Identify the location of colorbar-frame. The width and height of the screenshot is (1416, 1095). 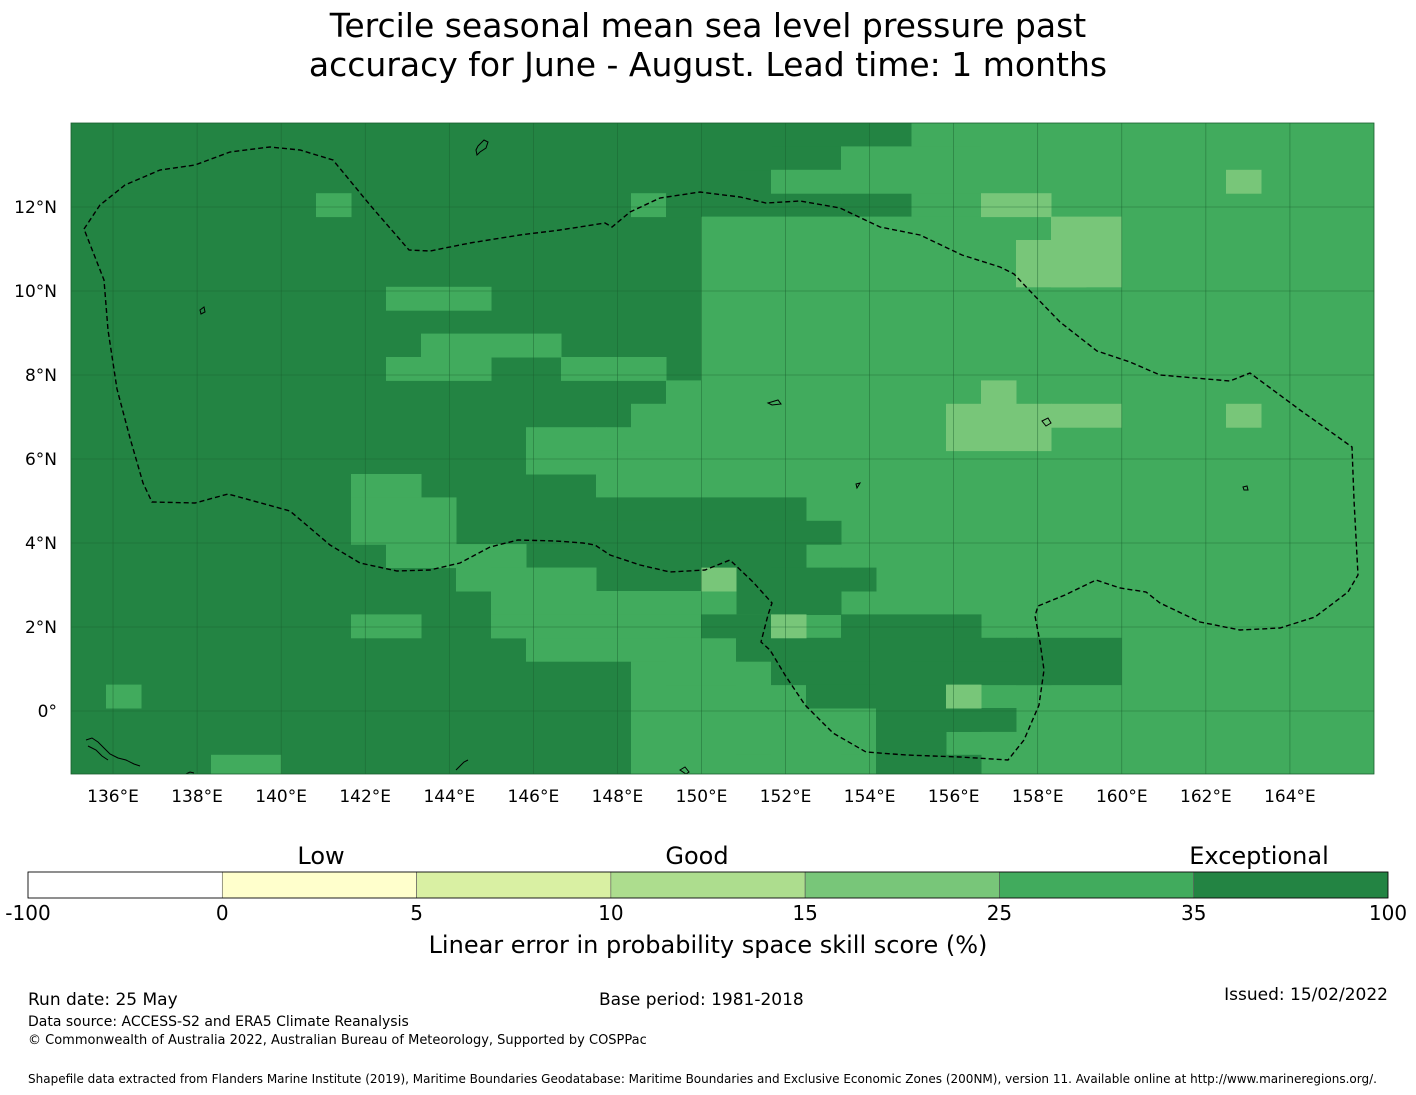
(708, 885).